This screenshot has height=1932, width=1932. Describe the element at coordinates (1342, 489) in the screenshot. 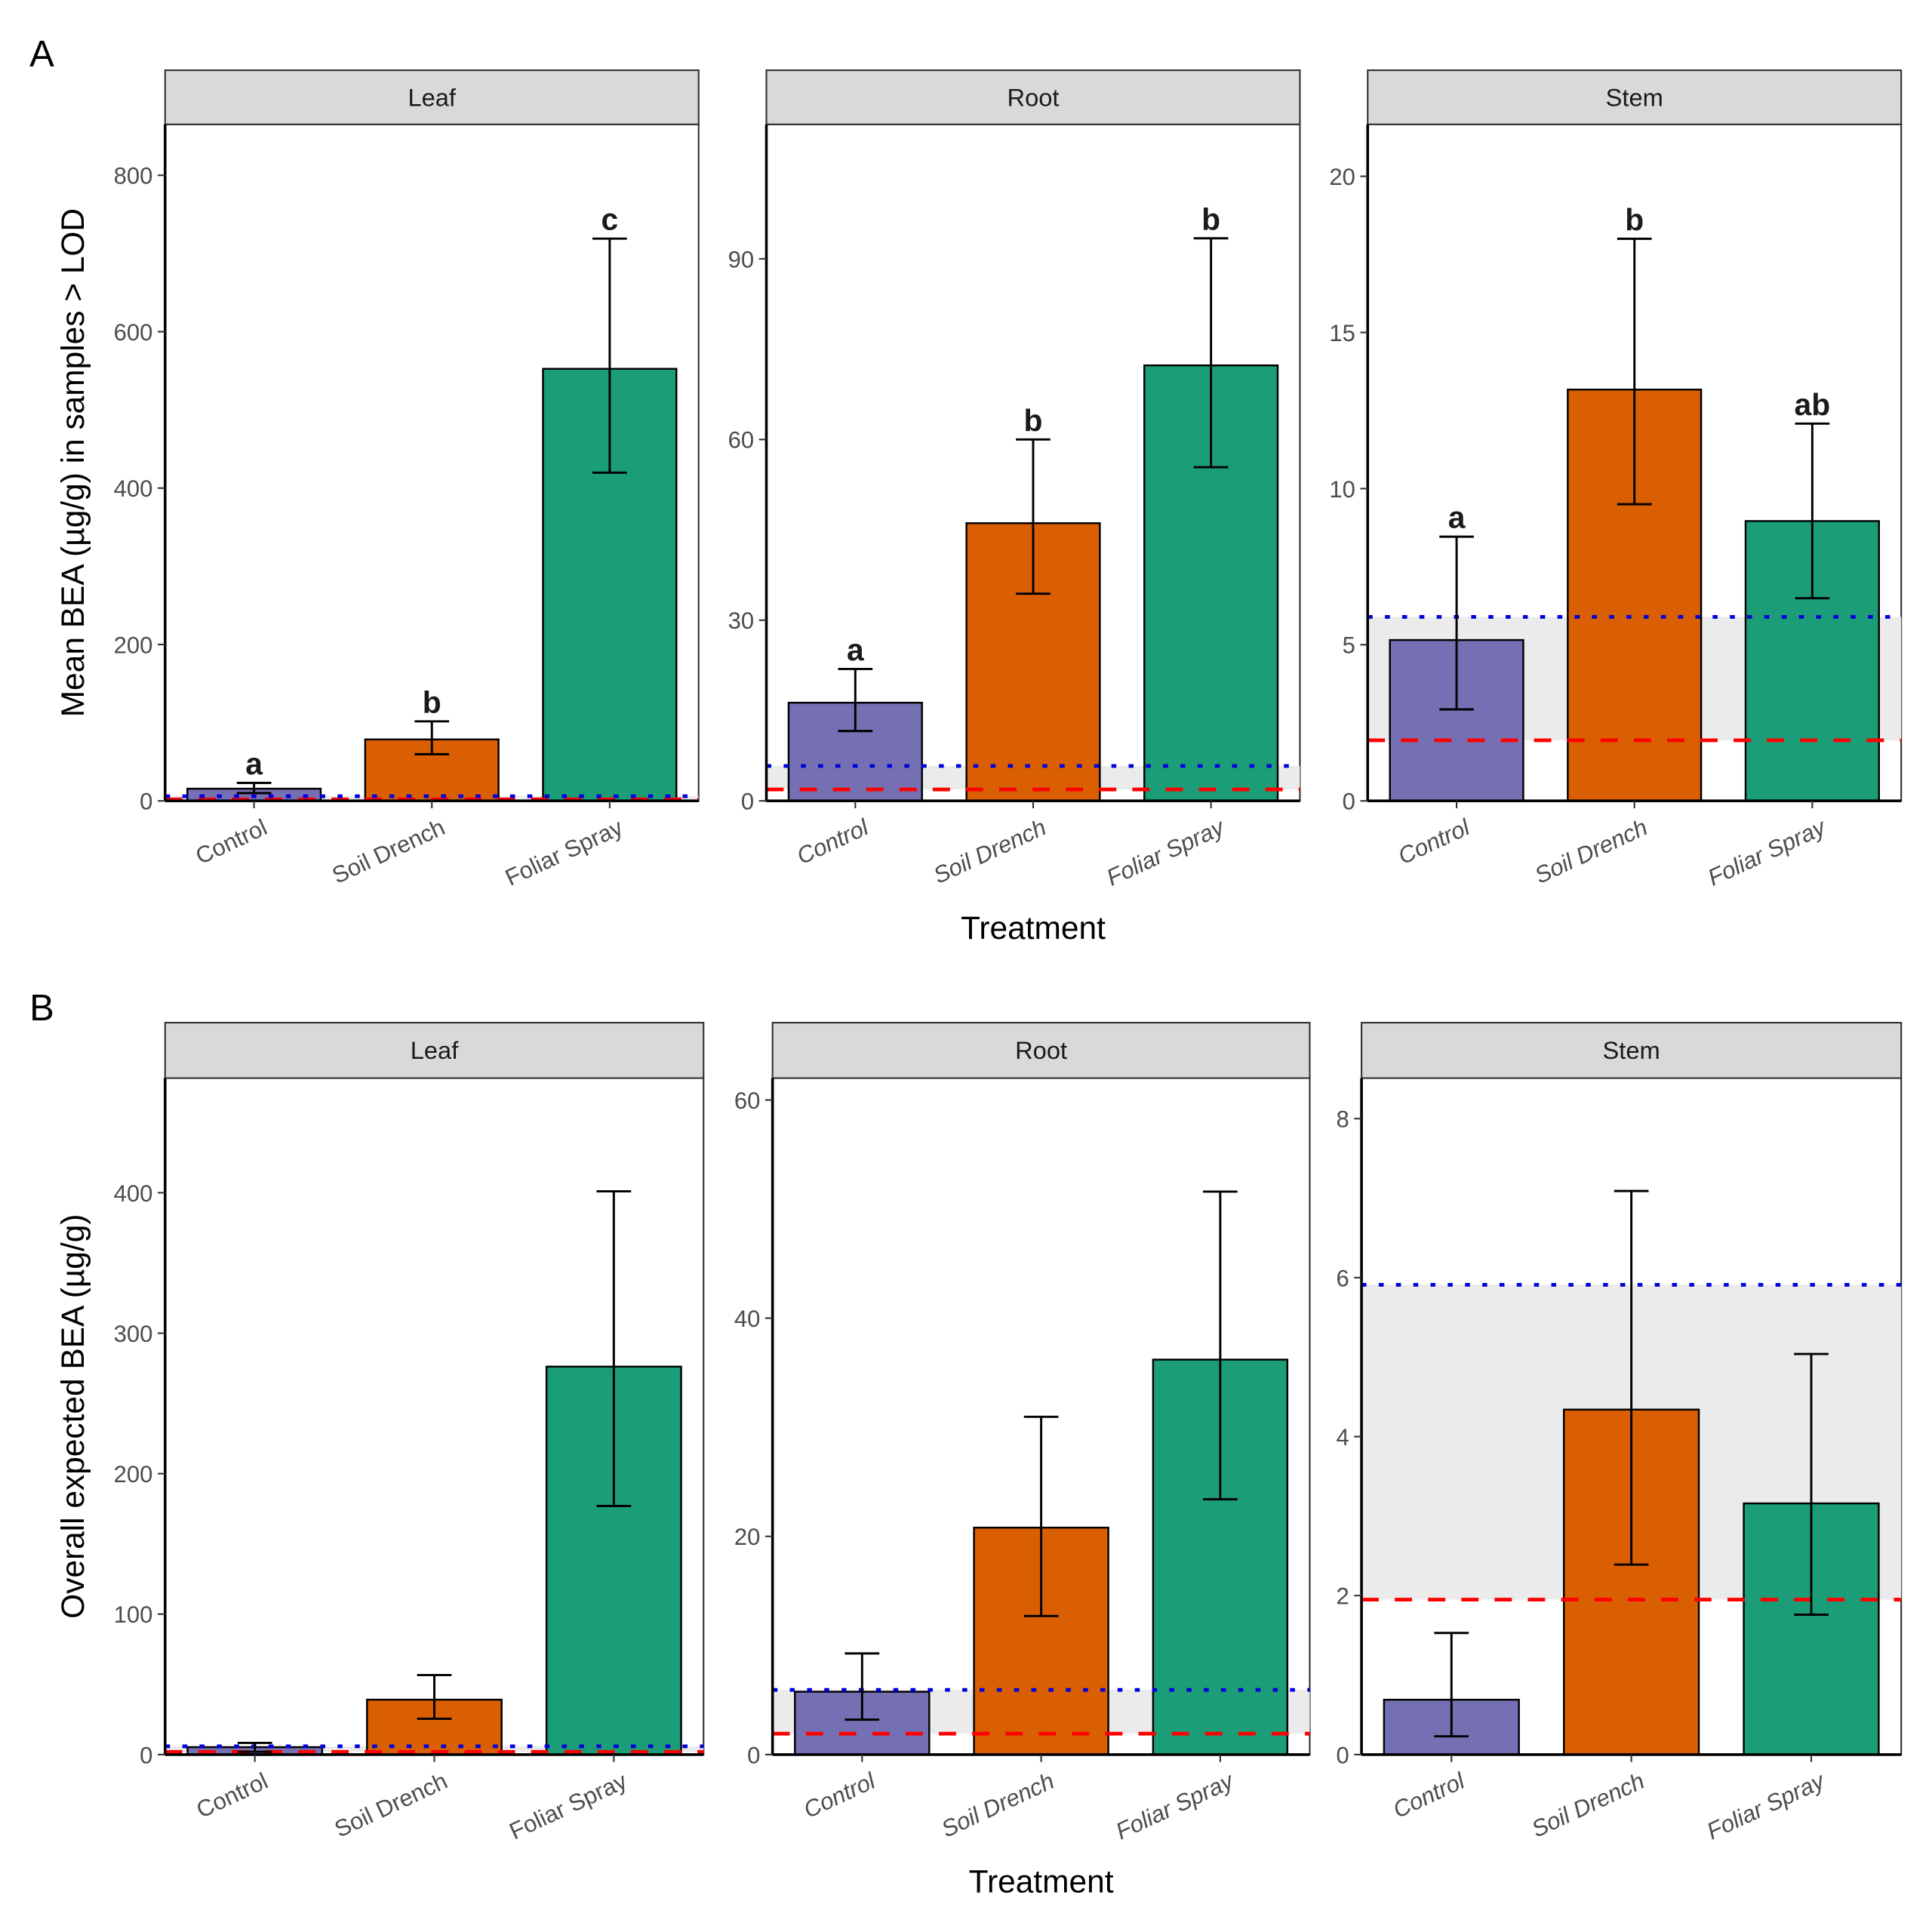

I see `y-tick-label: 10` at that location.